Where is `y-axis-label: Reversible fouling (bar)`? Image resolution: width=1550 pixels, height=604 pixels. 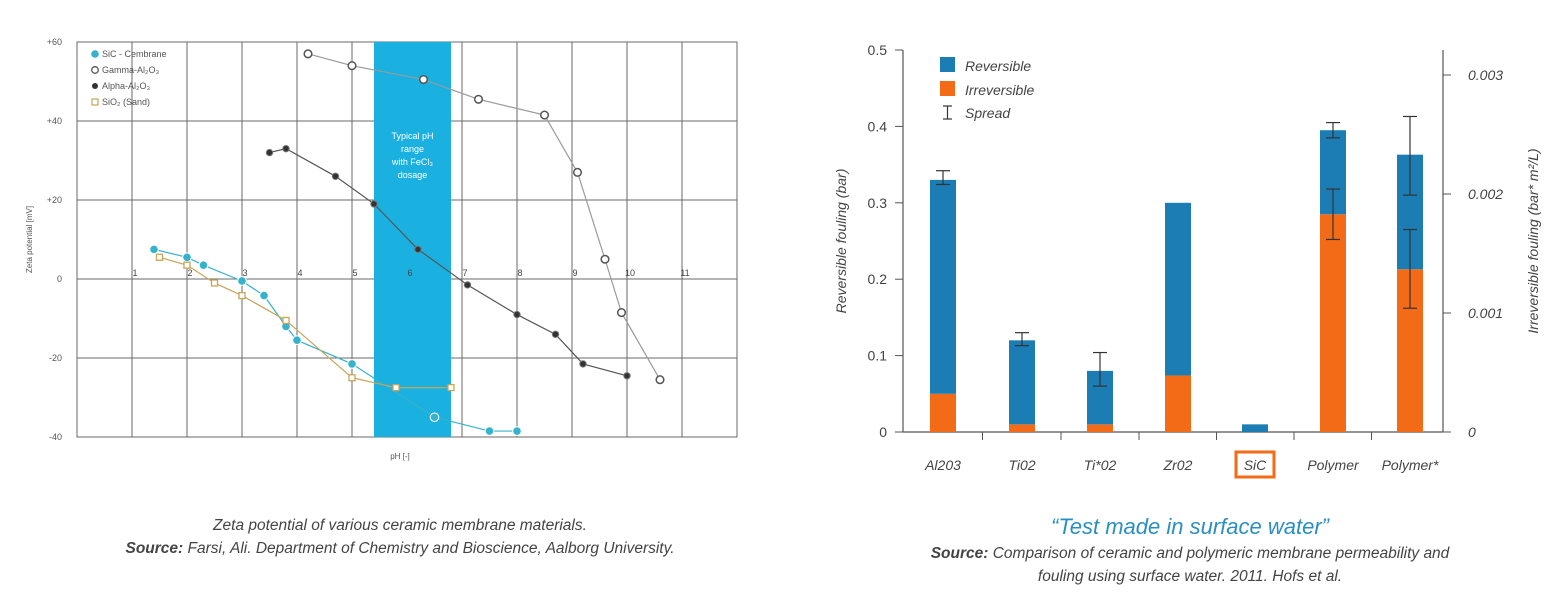
y-axis-label: Reversible fouling (bar) is located at coordinates (841, 241).